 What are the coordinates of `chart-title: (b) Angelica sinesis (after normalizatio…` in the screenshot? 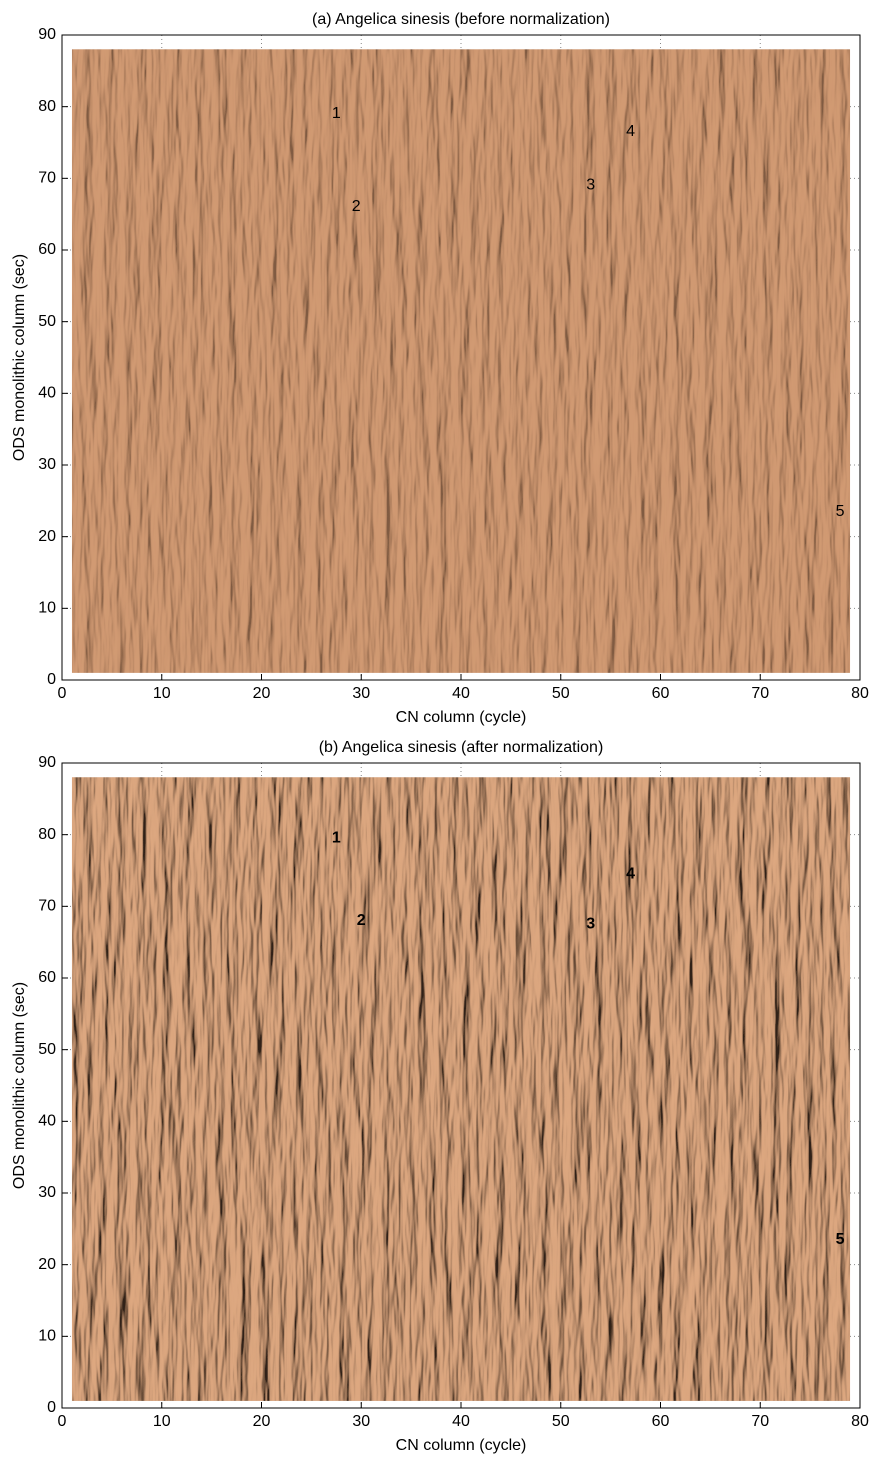 It's located at (461, 747).